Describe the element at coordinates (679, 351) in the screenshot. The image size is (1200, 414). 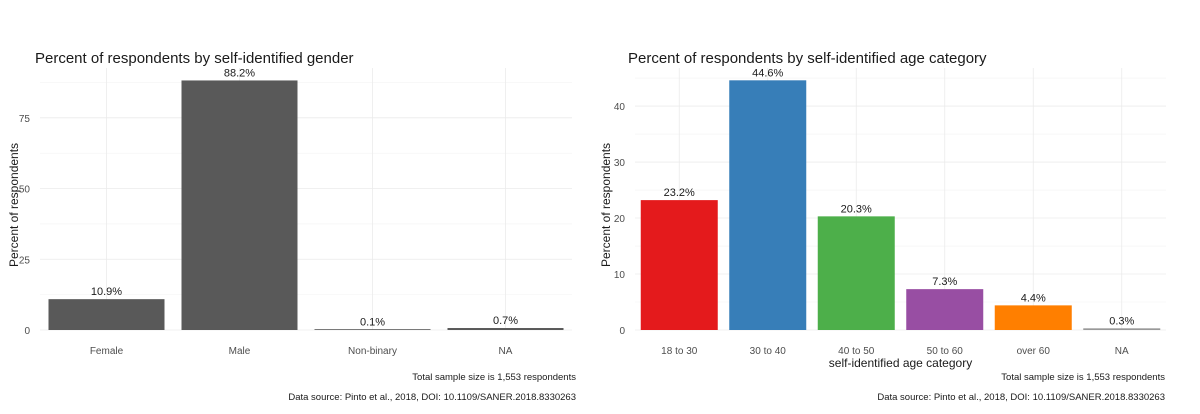
I see `x-tick-label: 18 to 30` at that location.